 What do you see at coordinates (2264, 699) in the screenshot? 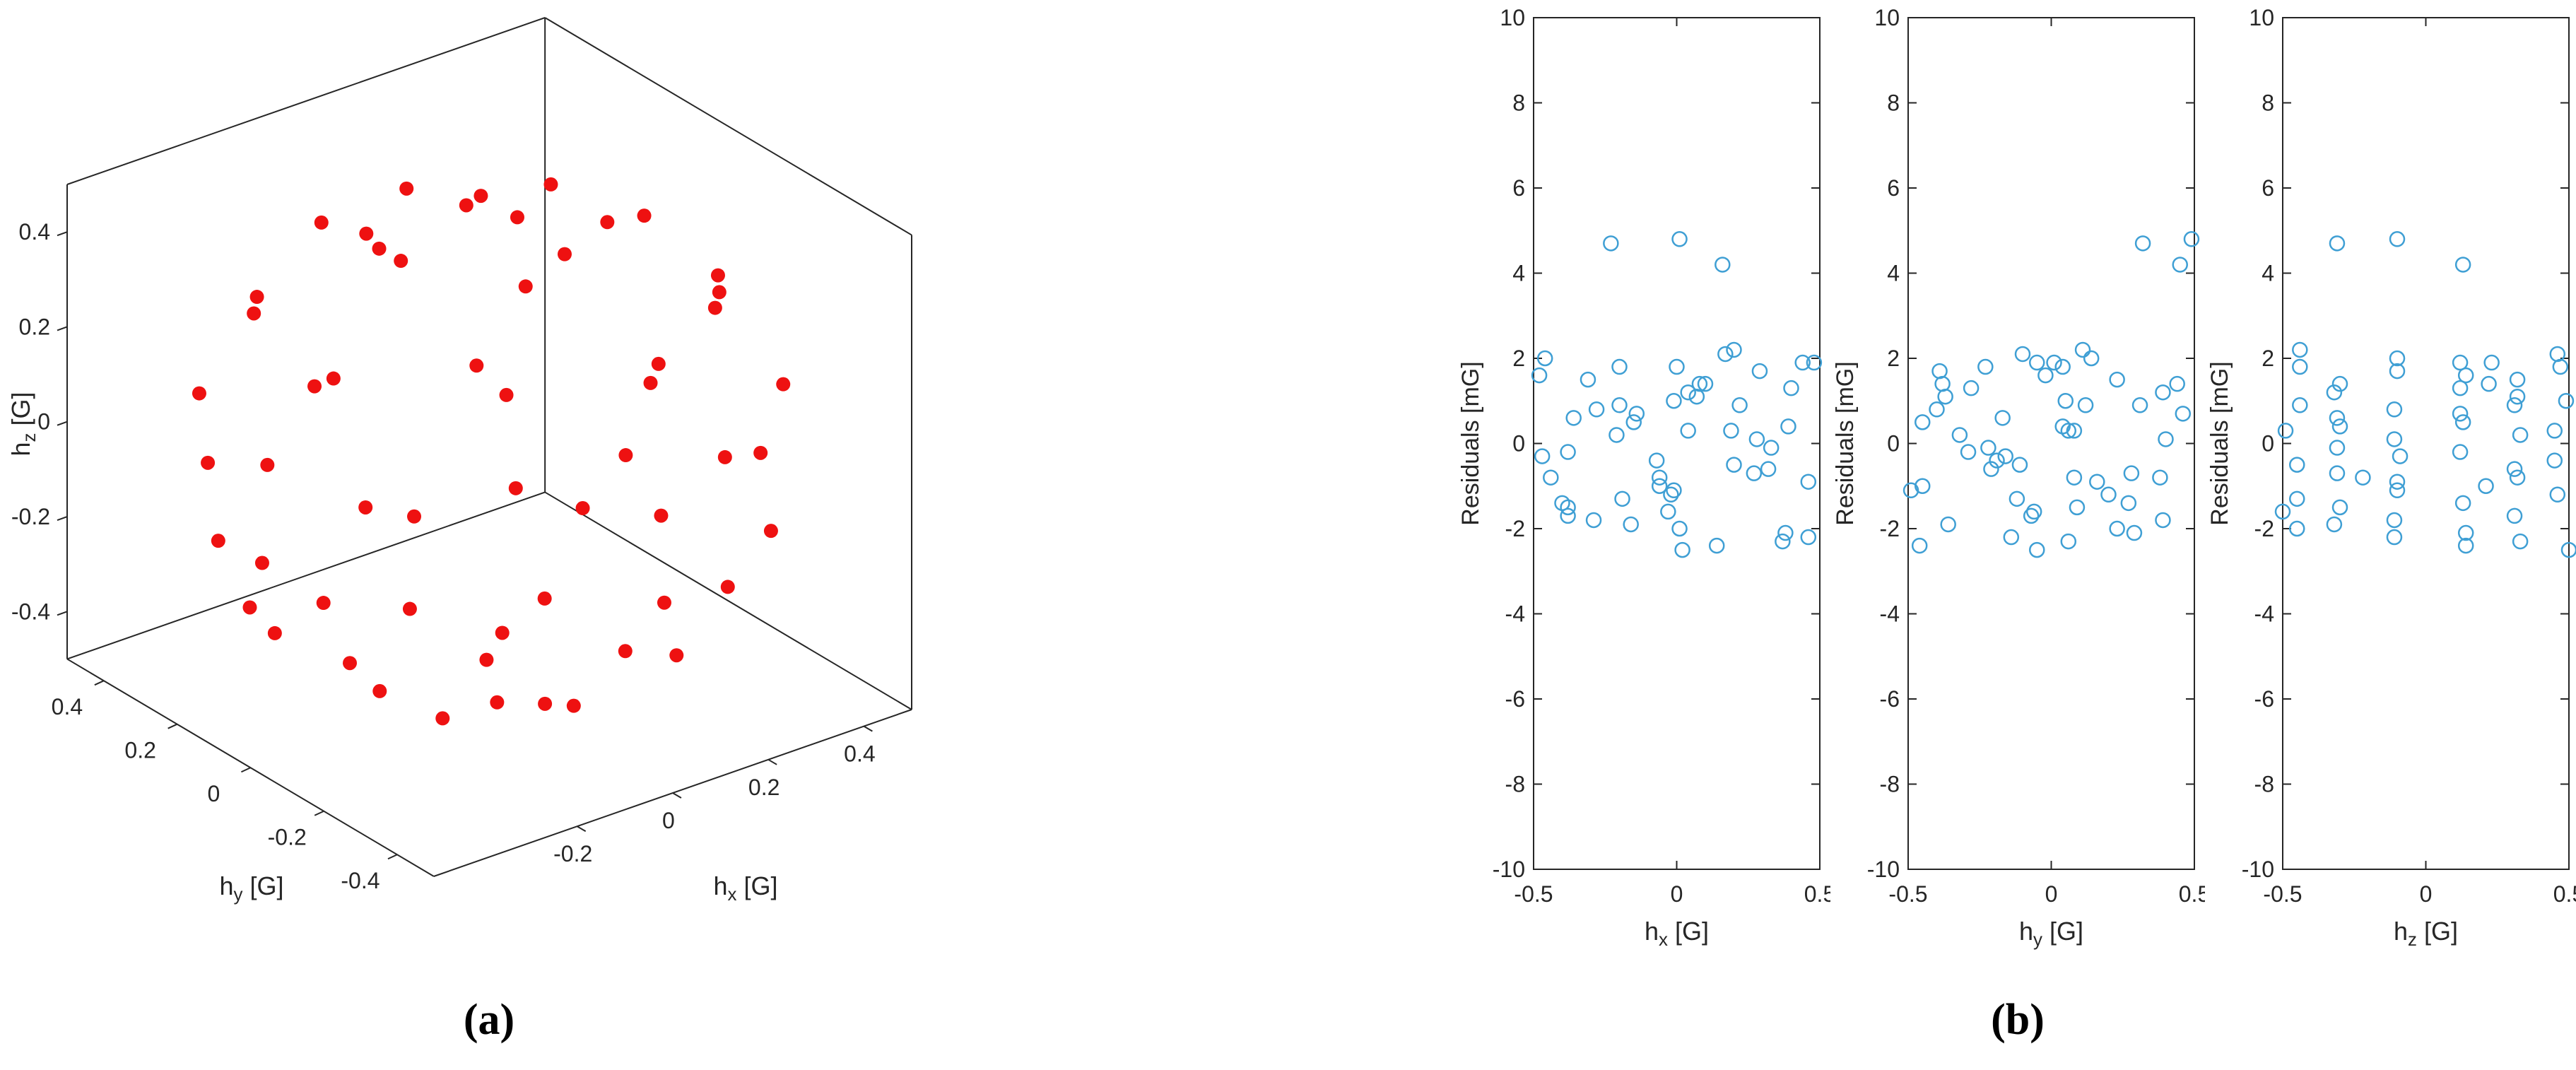
I see `y-tick-label: -6` at bounding box center [2264, 699].